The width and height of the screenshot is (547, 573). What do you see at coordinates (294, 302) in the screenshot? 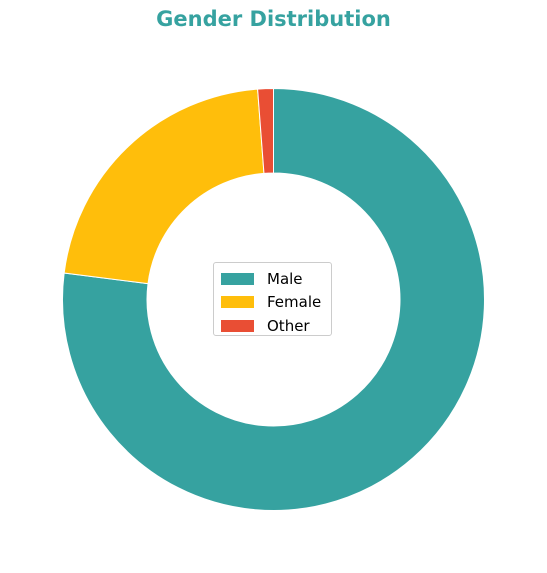
I see `legend-label-female: Female` at bounding box center [294, 302].